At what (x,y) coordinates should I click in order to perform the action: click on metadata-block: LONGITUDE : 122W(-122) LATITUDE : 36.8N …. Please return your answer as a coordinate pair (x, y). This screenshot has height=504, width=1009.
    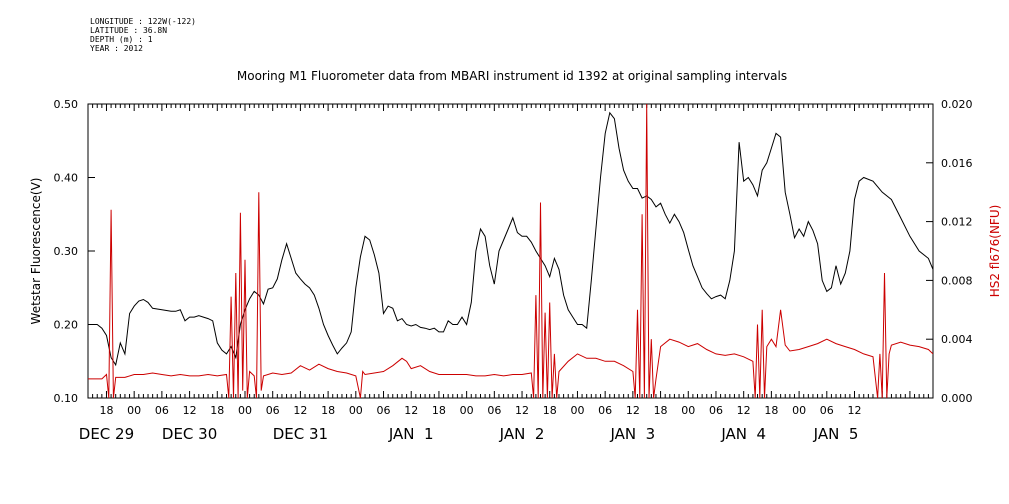
    Looking at the image, I should click on (143, 35).